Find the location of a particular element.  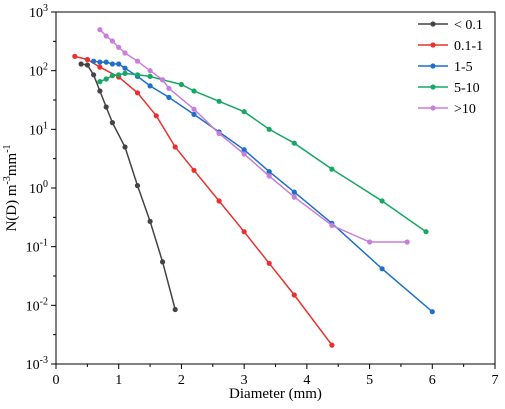

x-tick-label: 0 is located at coordinates (56, 380).